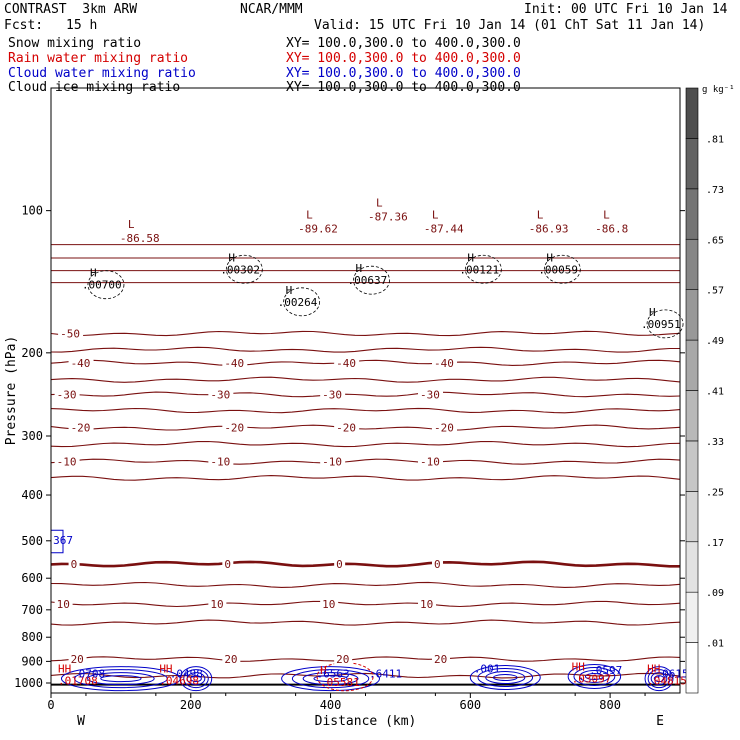 The width and height of the screenshot is (740, 740). I want to click on cloud-ice-high-value: .00700, so click(102, 285).